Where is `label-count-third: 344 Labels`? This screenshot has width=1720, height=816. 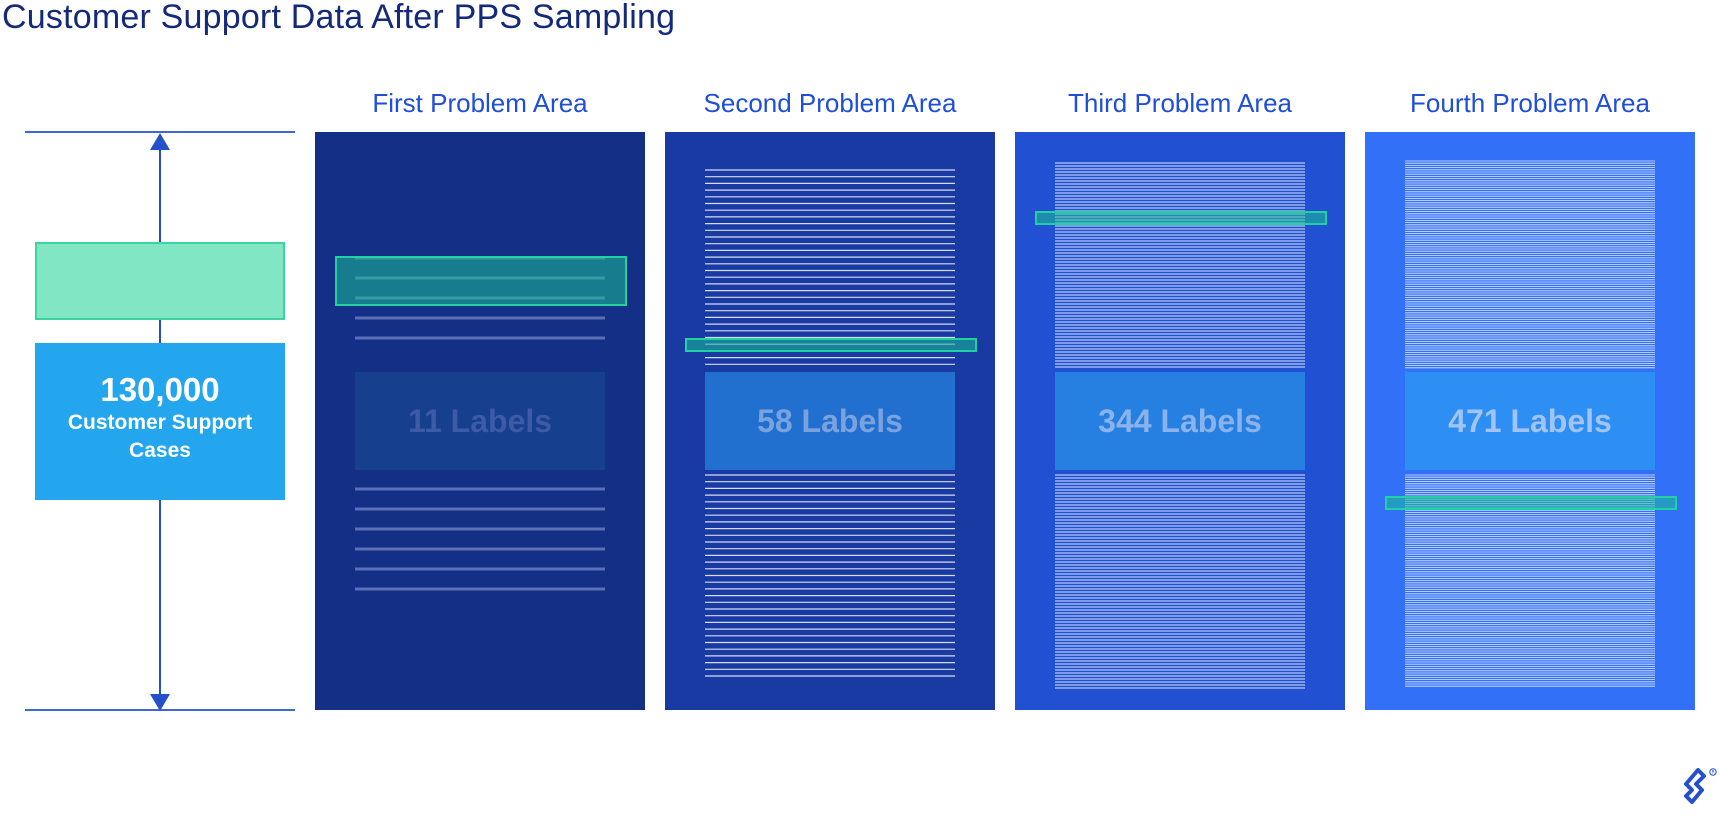
label-count-third: 344 Labels is located at coordinates (1180, 420).